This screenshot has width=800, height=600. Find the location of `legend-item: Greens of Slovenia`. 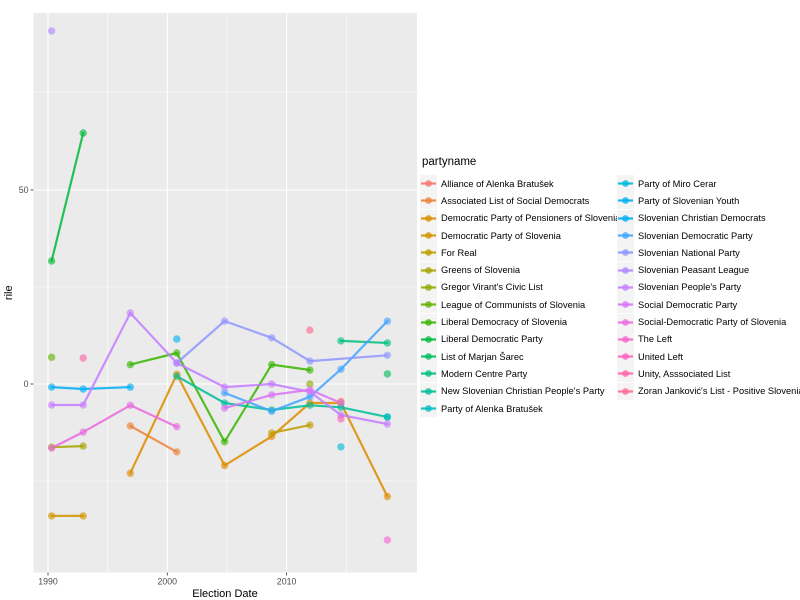

legend-item: Greens of Slovenia is located at coordinates (518, 270).